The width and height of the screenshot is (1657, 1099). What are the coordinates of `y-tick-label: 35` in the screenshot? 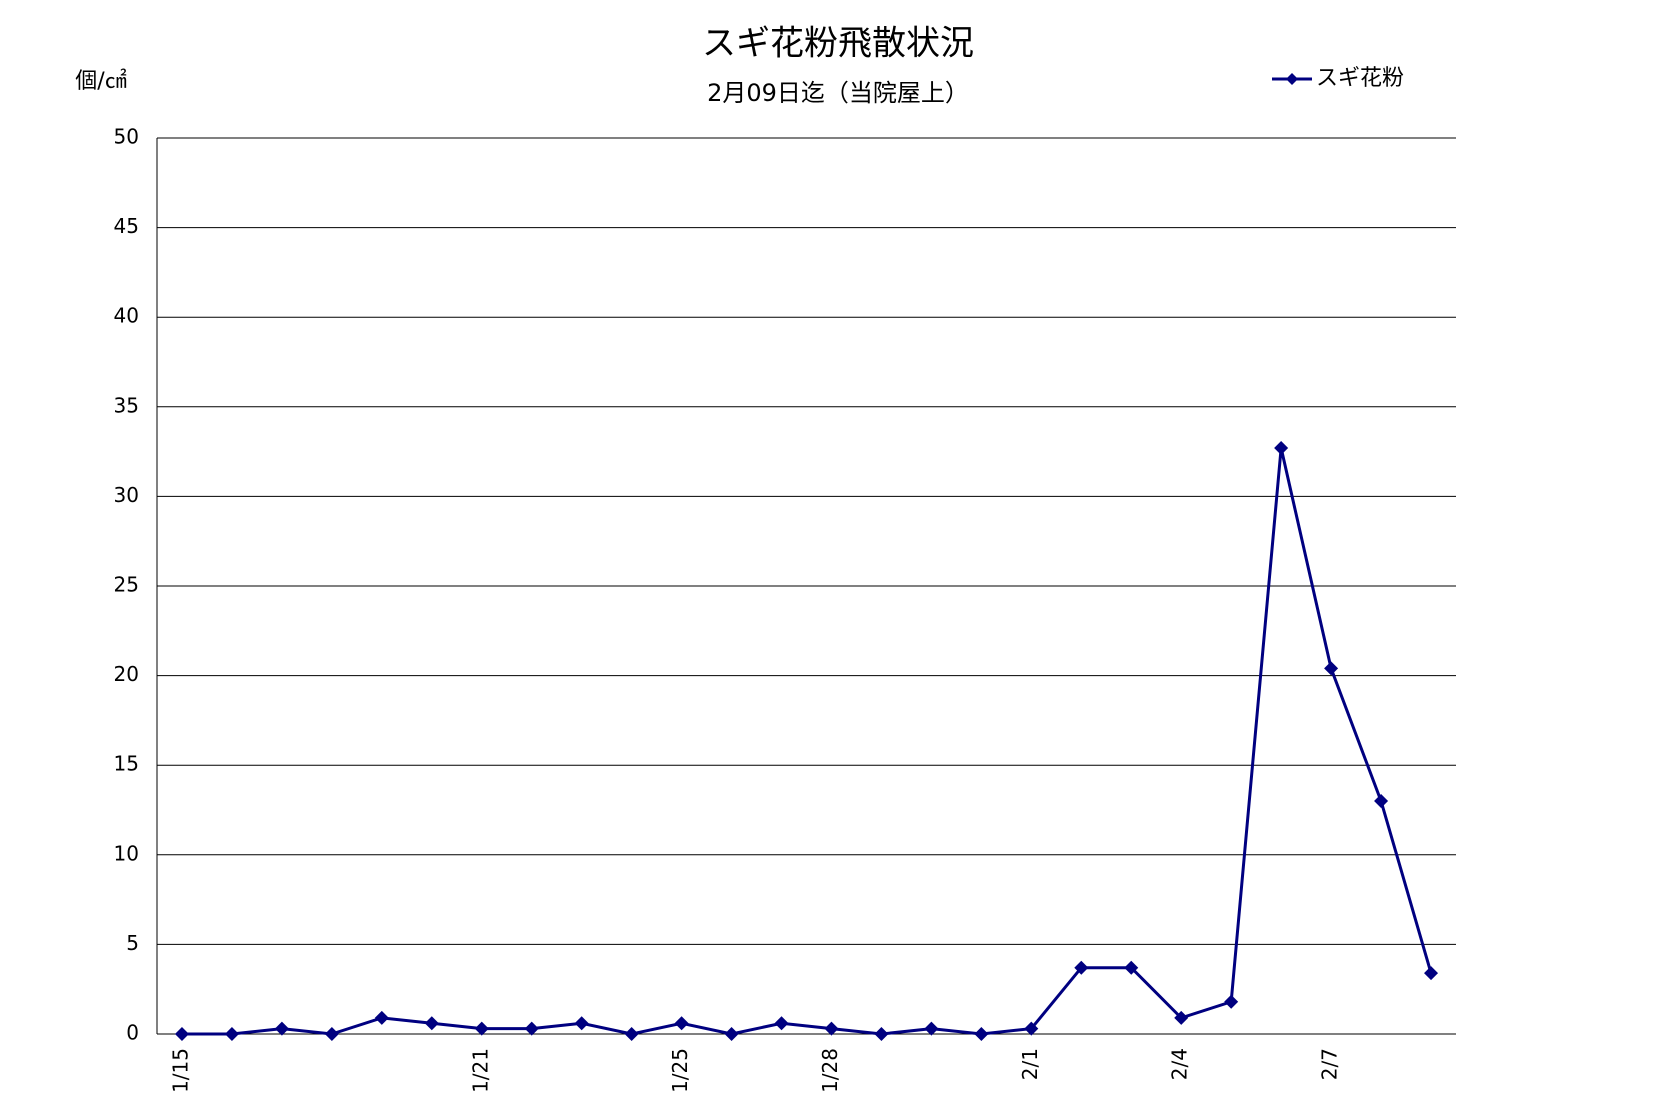 It's located at (126, 405).